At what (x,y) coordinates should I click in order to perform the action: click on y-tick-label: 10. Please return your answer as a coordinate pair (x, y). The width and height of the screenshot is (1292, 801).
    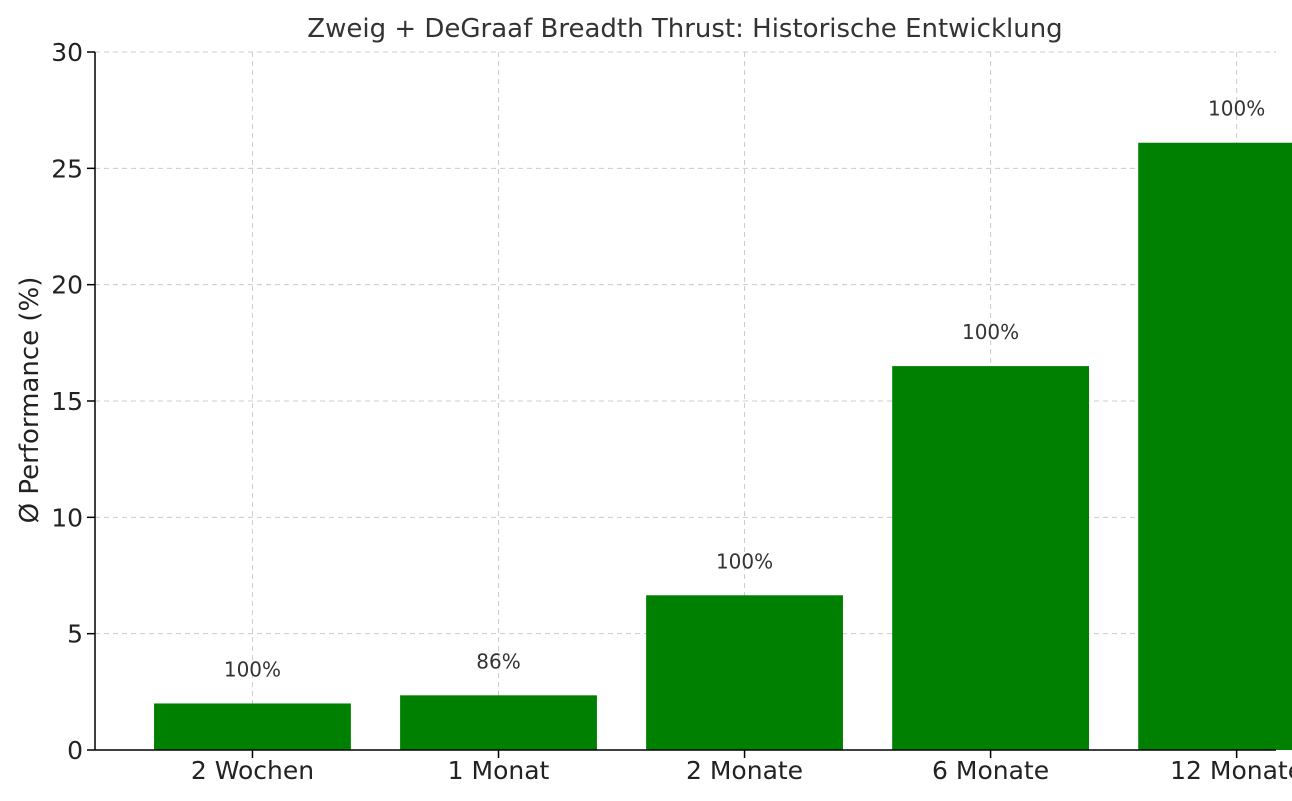
    Looking at the image, I should click on (67, 517).